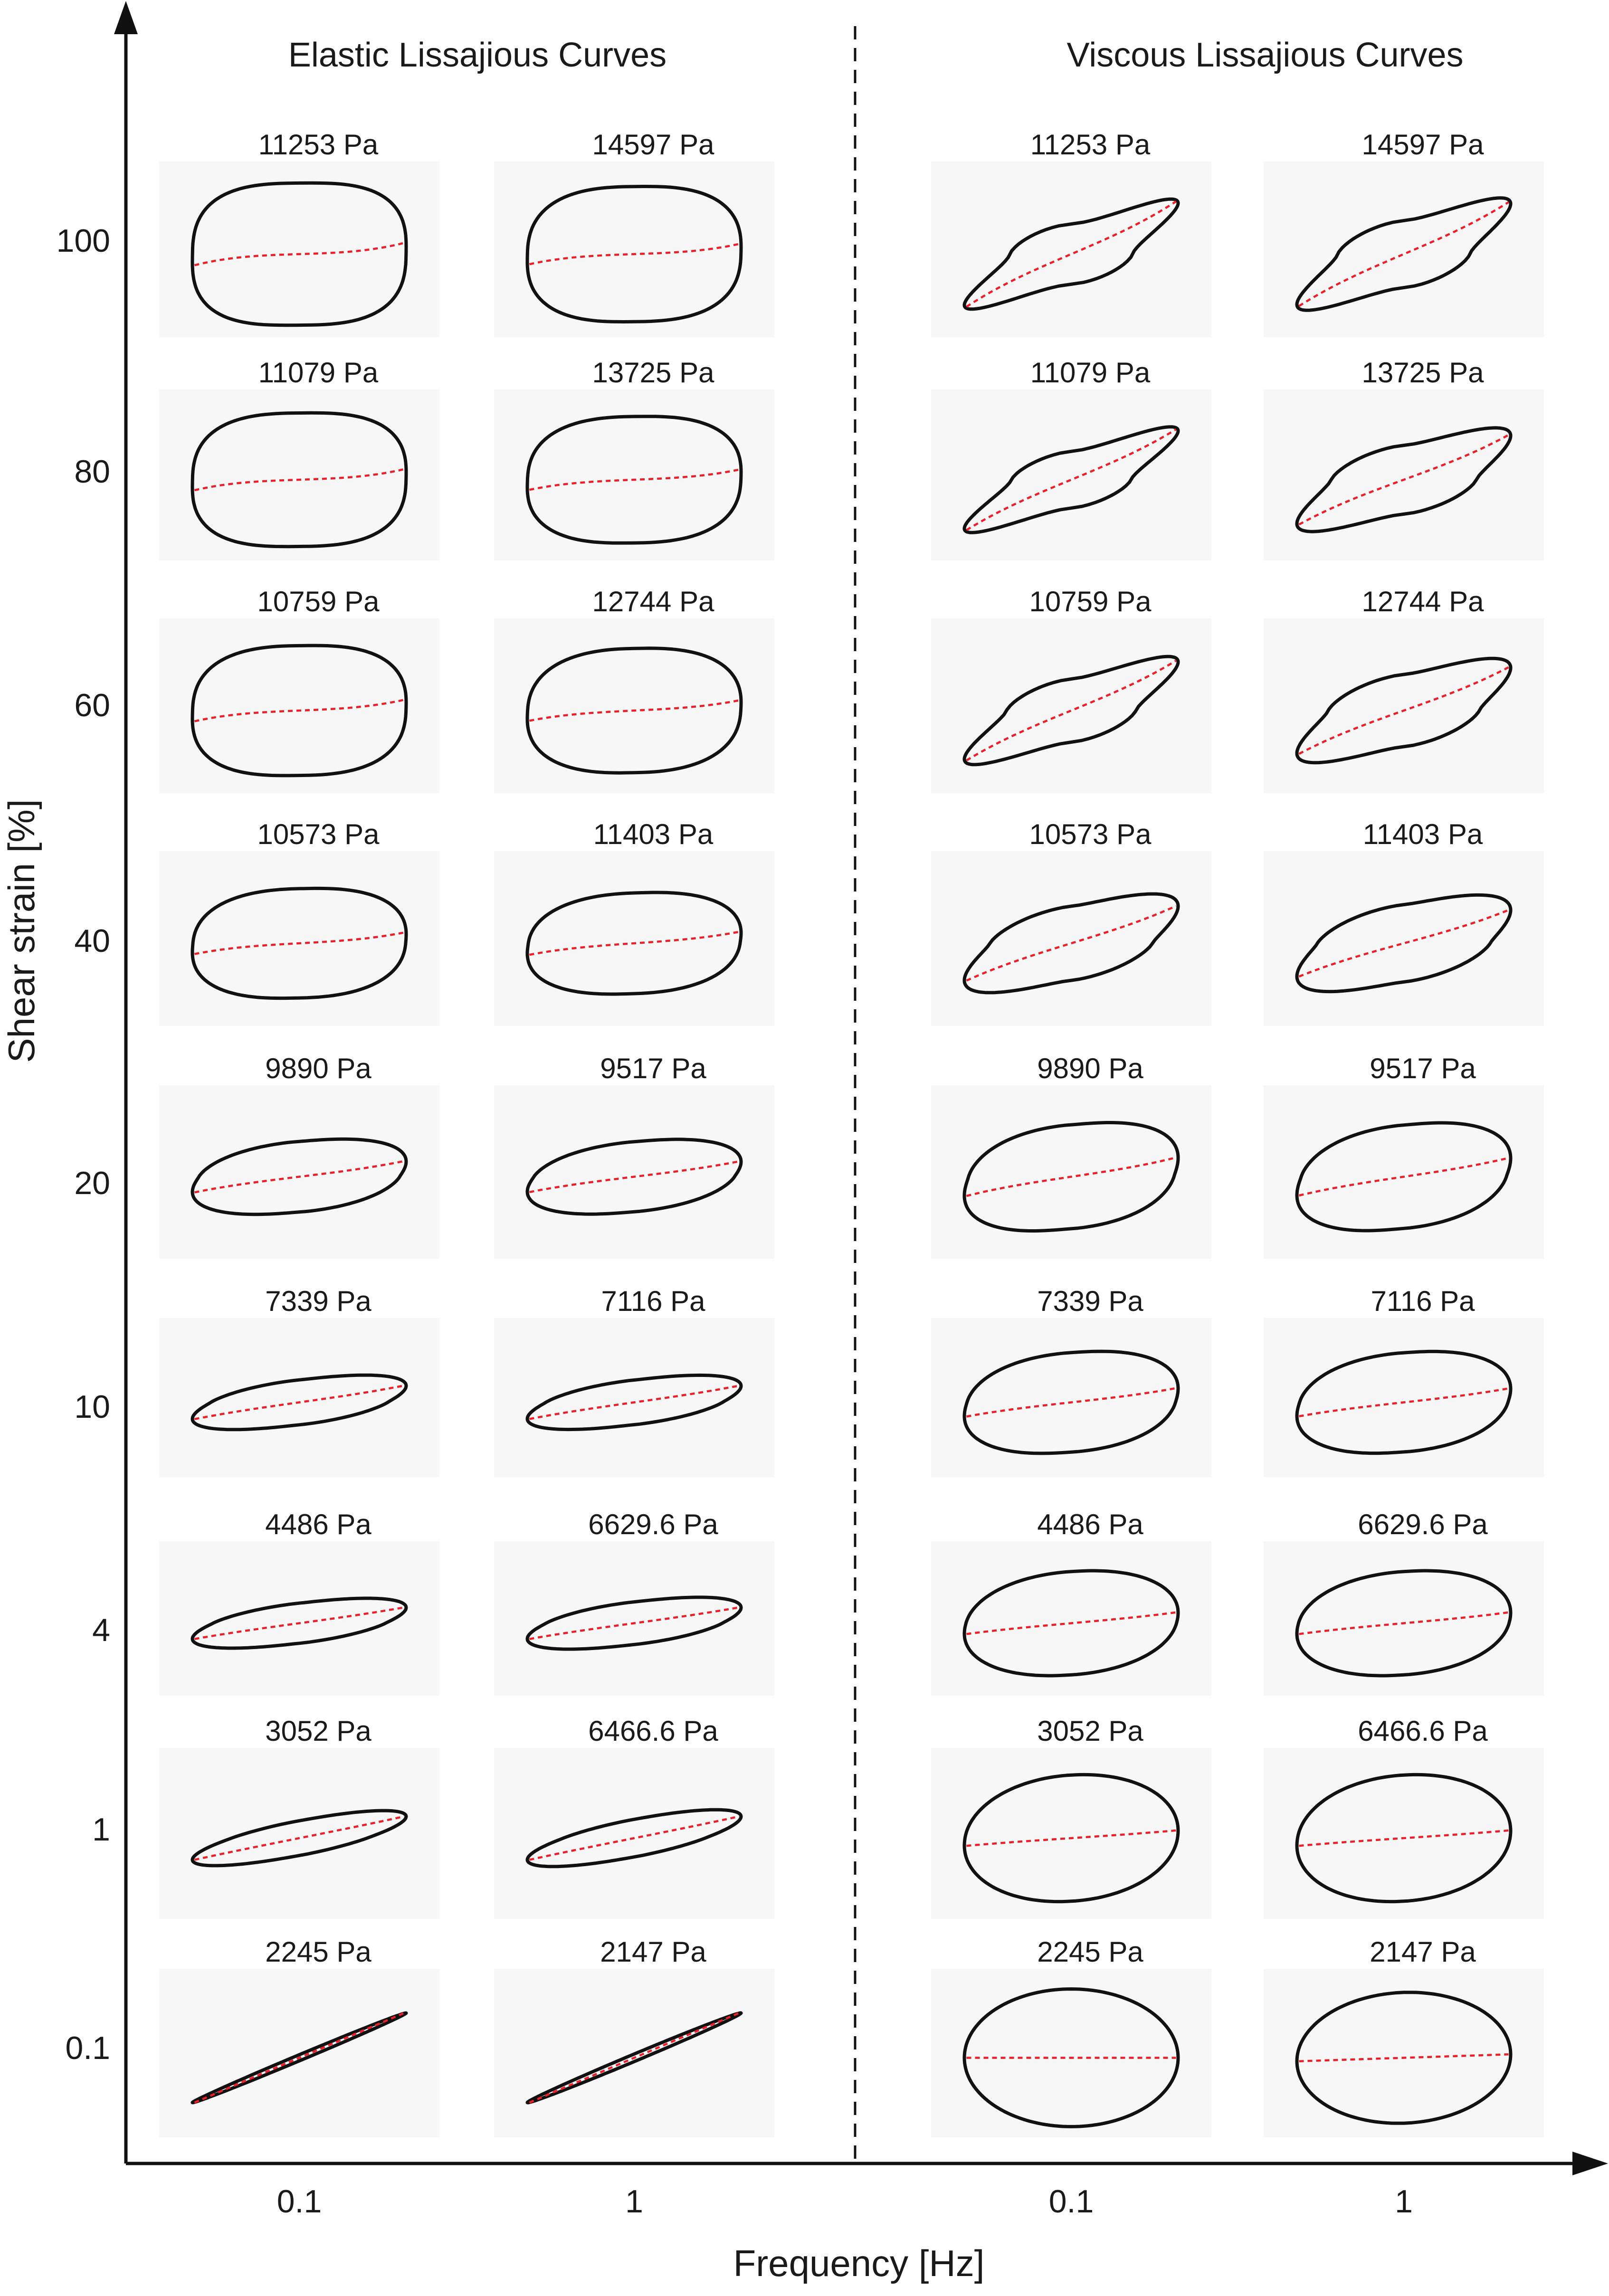 The height and width of the screenshot is (2296, 1609). I want to click on x-tick-viscous-0-1: 0.1, so click(1071, 2201).